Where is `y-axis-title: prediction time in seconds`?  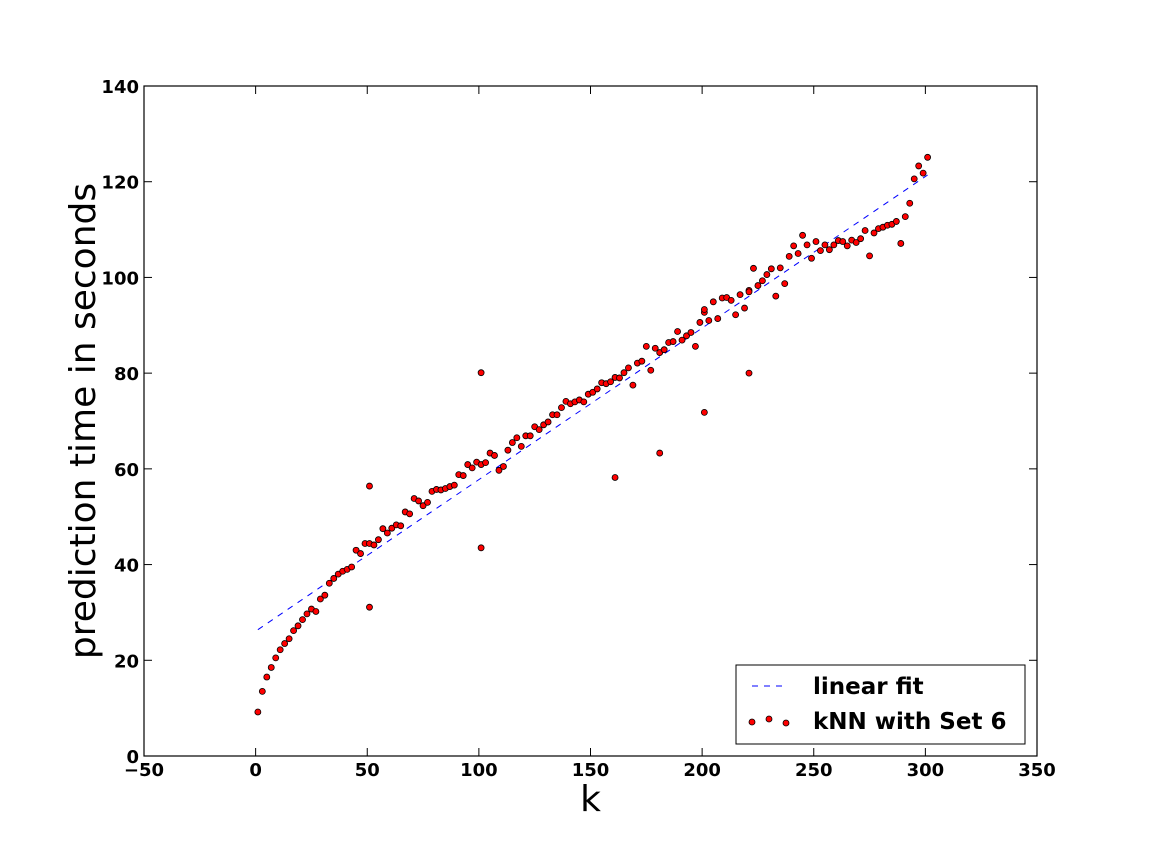 y-axis-title: prediction time in seconds is located at coordinates (83, 421).